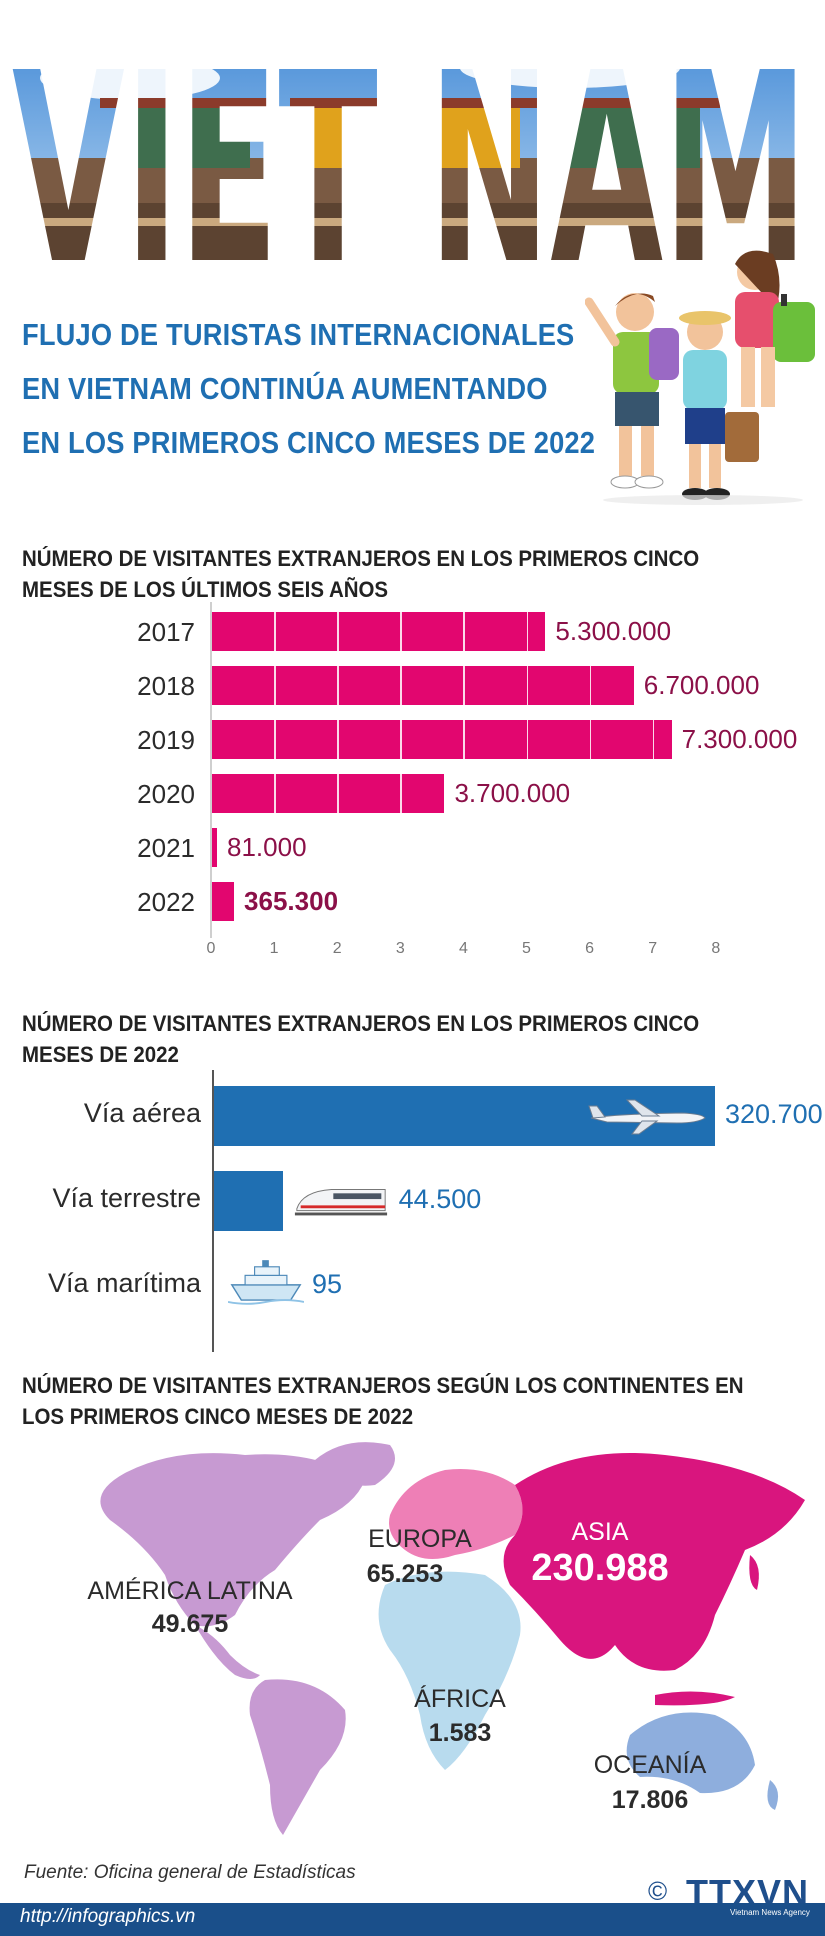 The image size is (825, 1936). Describe the element at coordinates (441, 739) in the screenshot. I see `bar-2019` at that location.